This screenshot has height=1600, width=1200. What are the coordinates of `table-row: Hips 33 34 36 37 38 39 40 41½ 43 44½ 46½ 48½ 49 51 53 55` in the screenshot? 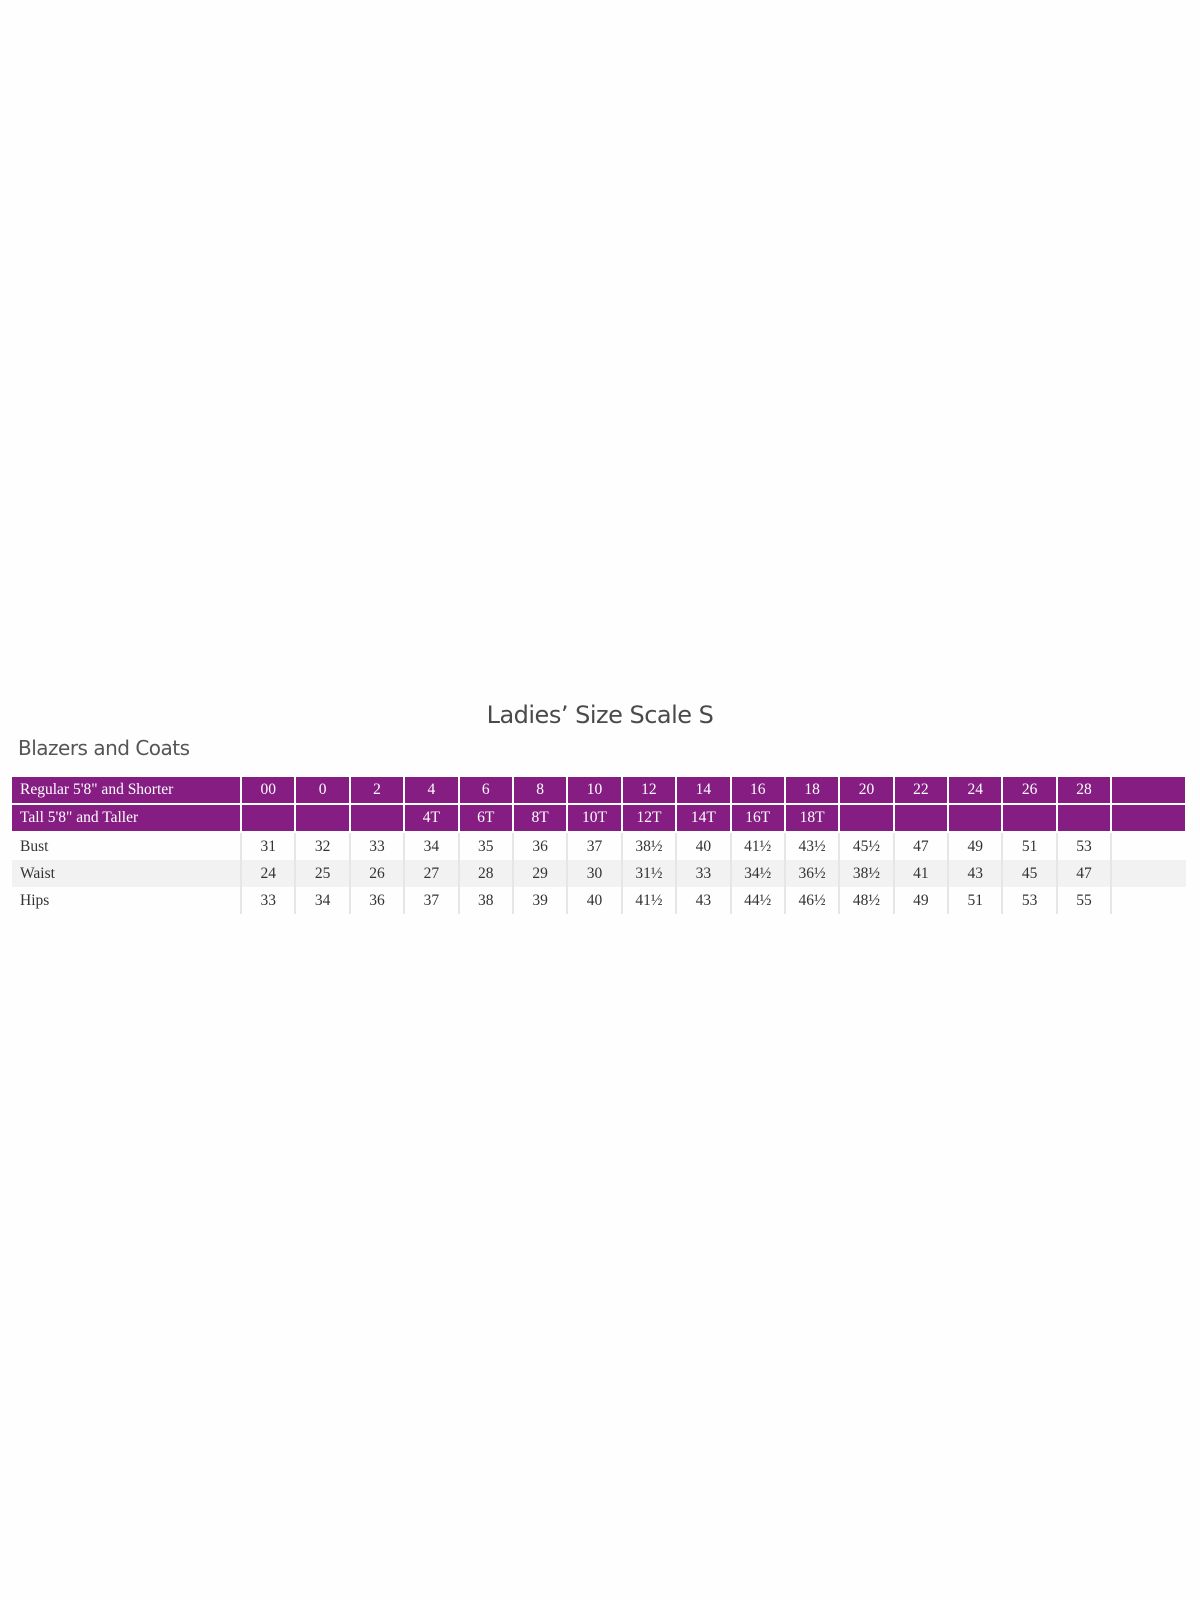 It's located at (599, 900).